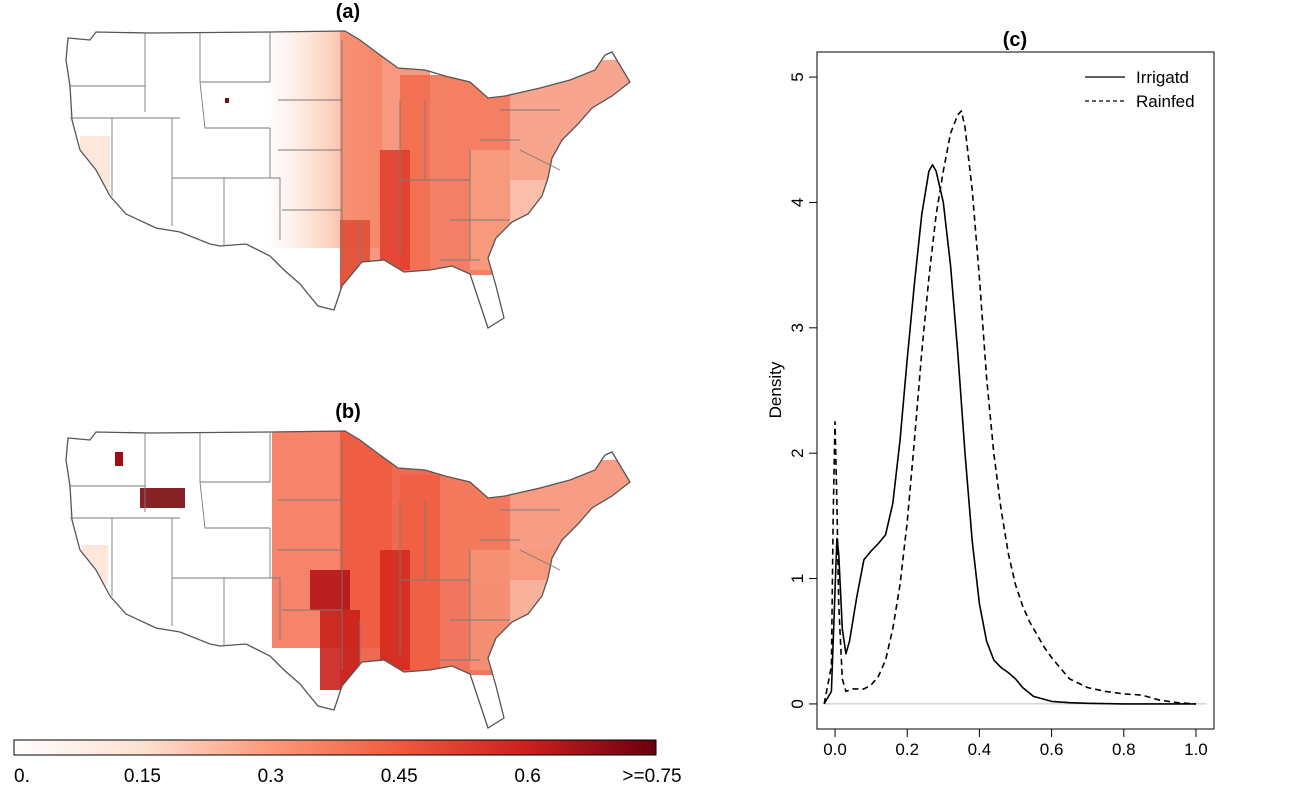 This screenshot has height=800, width=1292. What do you see at coordinates (1124, 749) in the screenshot?
I see `x-tick-label: 0.8` at bounding box center [1124, 749].